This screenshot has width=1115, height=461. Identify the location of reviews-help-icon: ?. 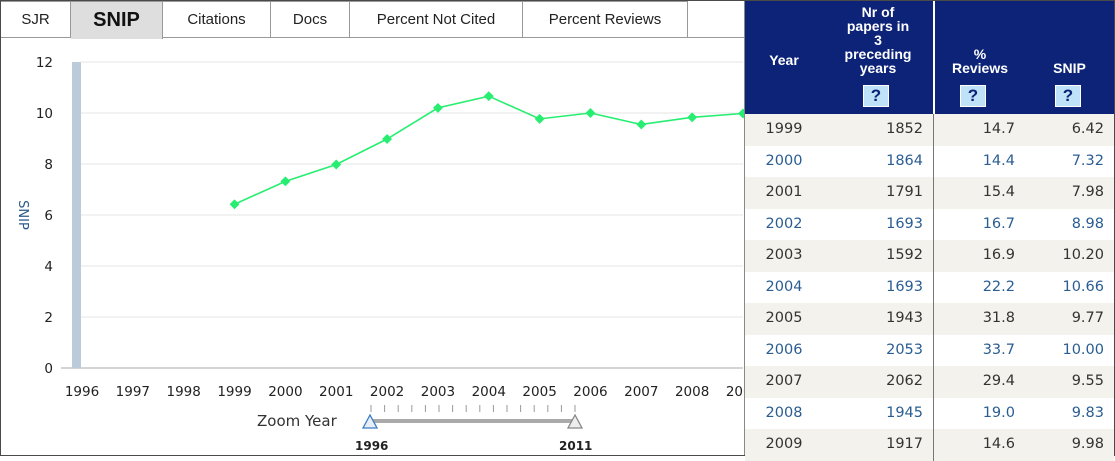
(973, 96).